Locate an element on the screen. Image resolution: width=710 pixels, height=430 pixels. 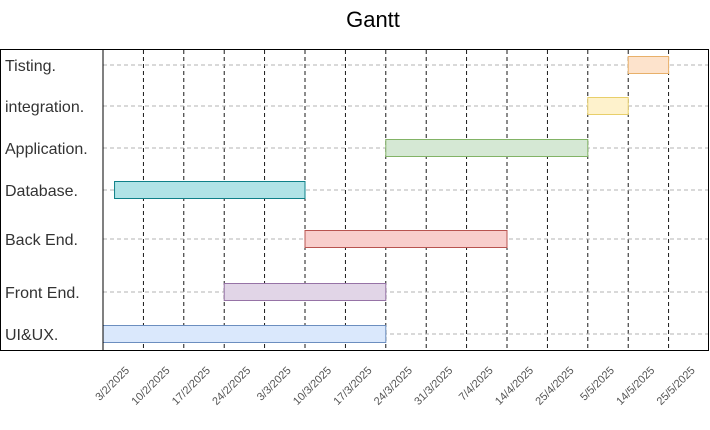
x-tick-label: 31/3/2025 is located at coordinates (433, 386).